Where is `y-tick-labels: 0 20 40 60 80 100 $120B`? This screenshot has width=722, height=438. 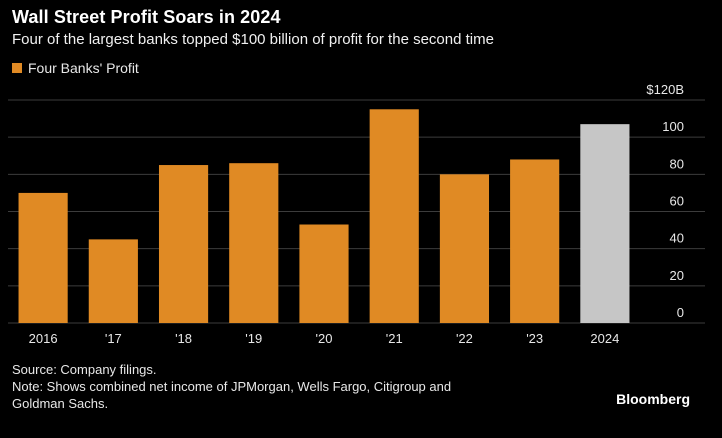 y-tick-labels: 0 20 40 60 80 100 $120B is located at coordinates (665, 201).